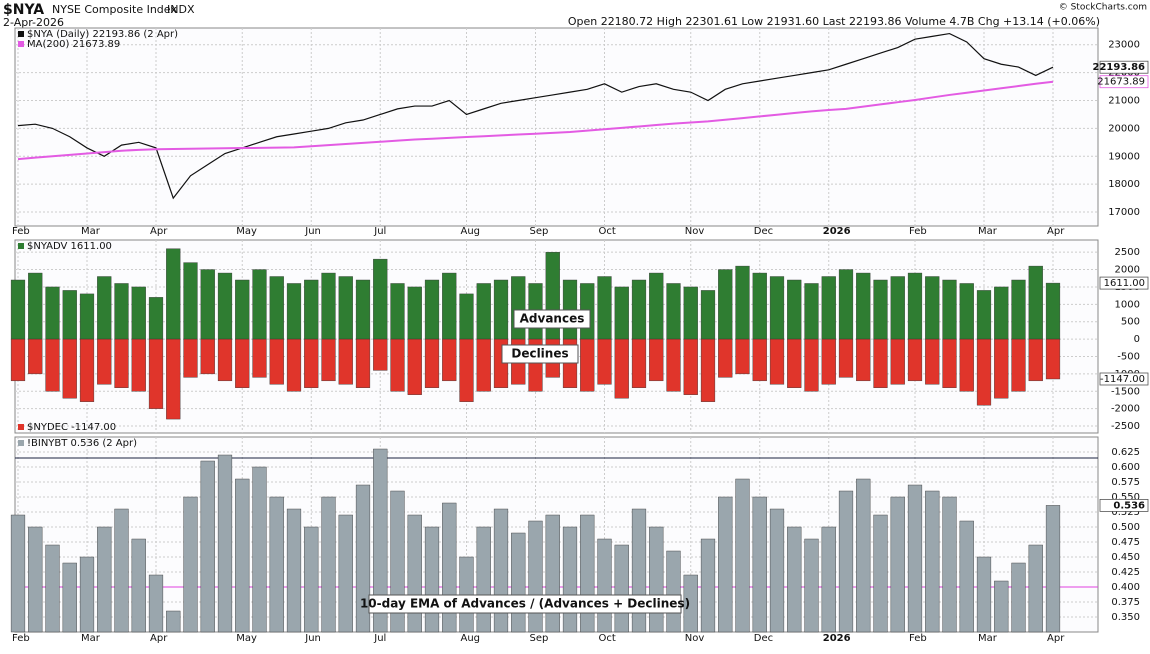  I want to click on x-tick-label: Nov, so click(695, 638).